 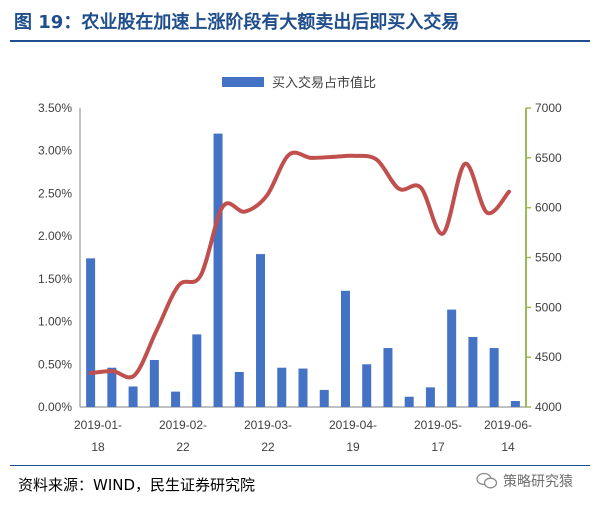 I want to click on right-tick-label: 5500, so click(x=548, y=258).